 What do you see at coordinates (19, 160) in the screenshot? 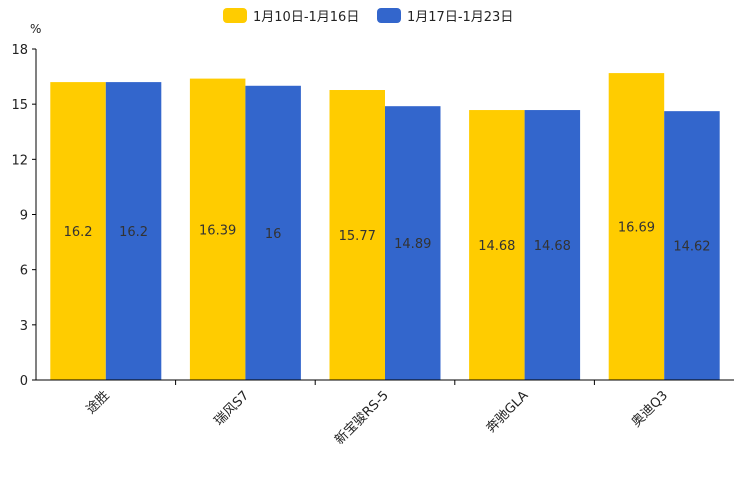
I see `y-tick-label: 12` at bounding box center [19, 160].